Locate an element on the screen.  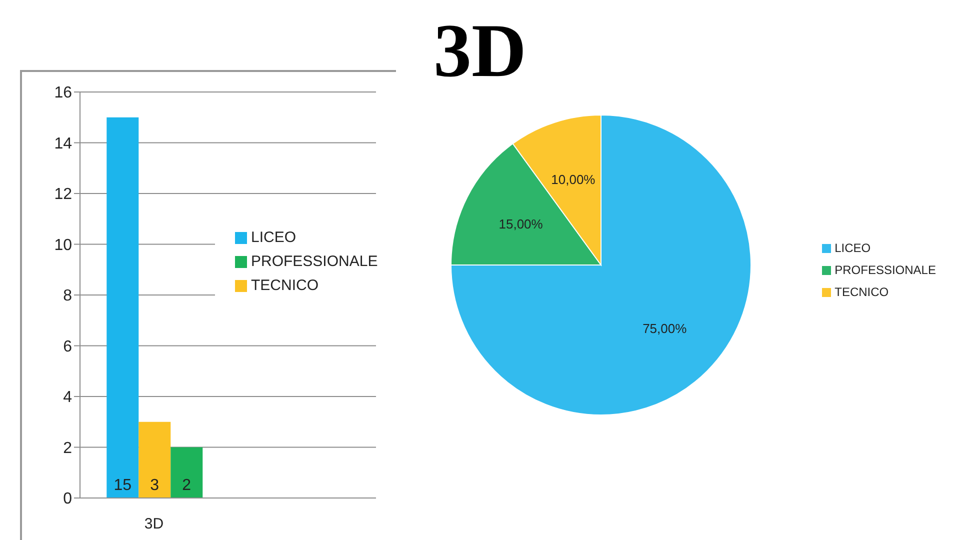
y-tick-label: 8 is located at coordinates (67, 296).